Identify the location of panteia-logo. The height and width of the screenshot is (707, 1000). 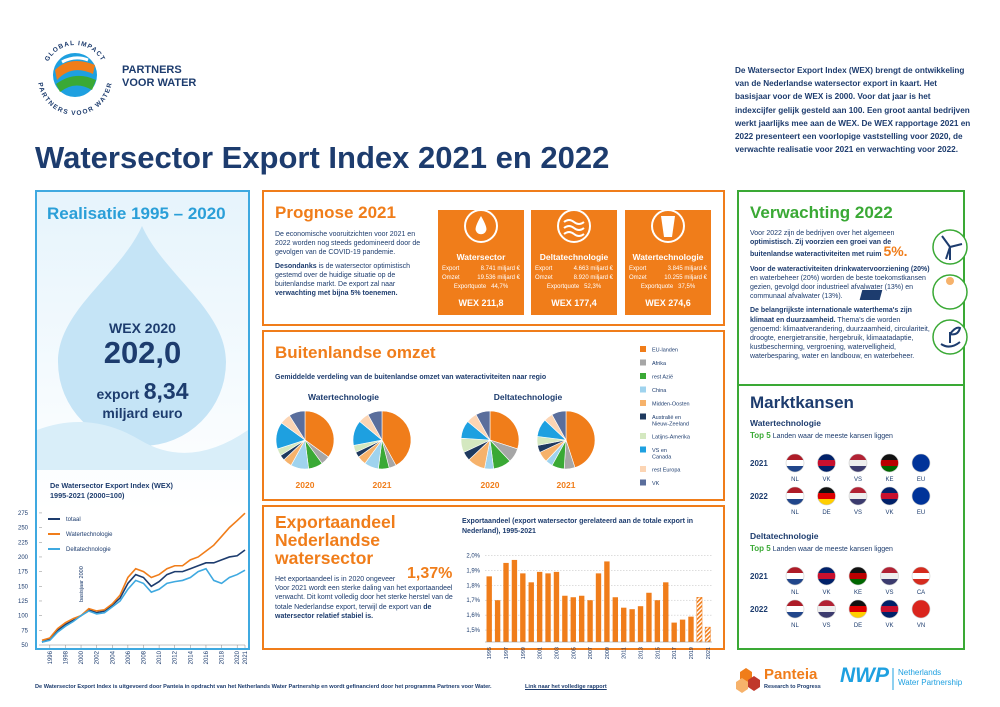
(748, 680).